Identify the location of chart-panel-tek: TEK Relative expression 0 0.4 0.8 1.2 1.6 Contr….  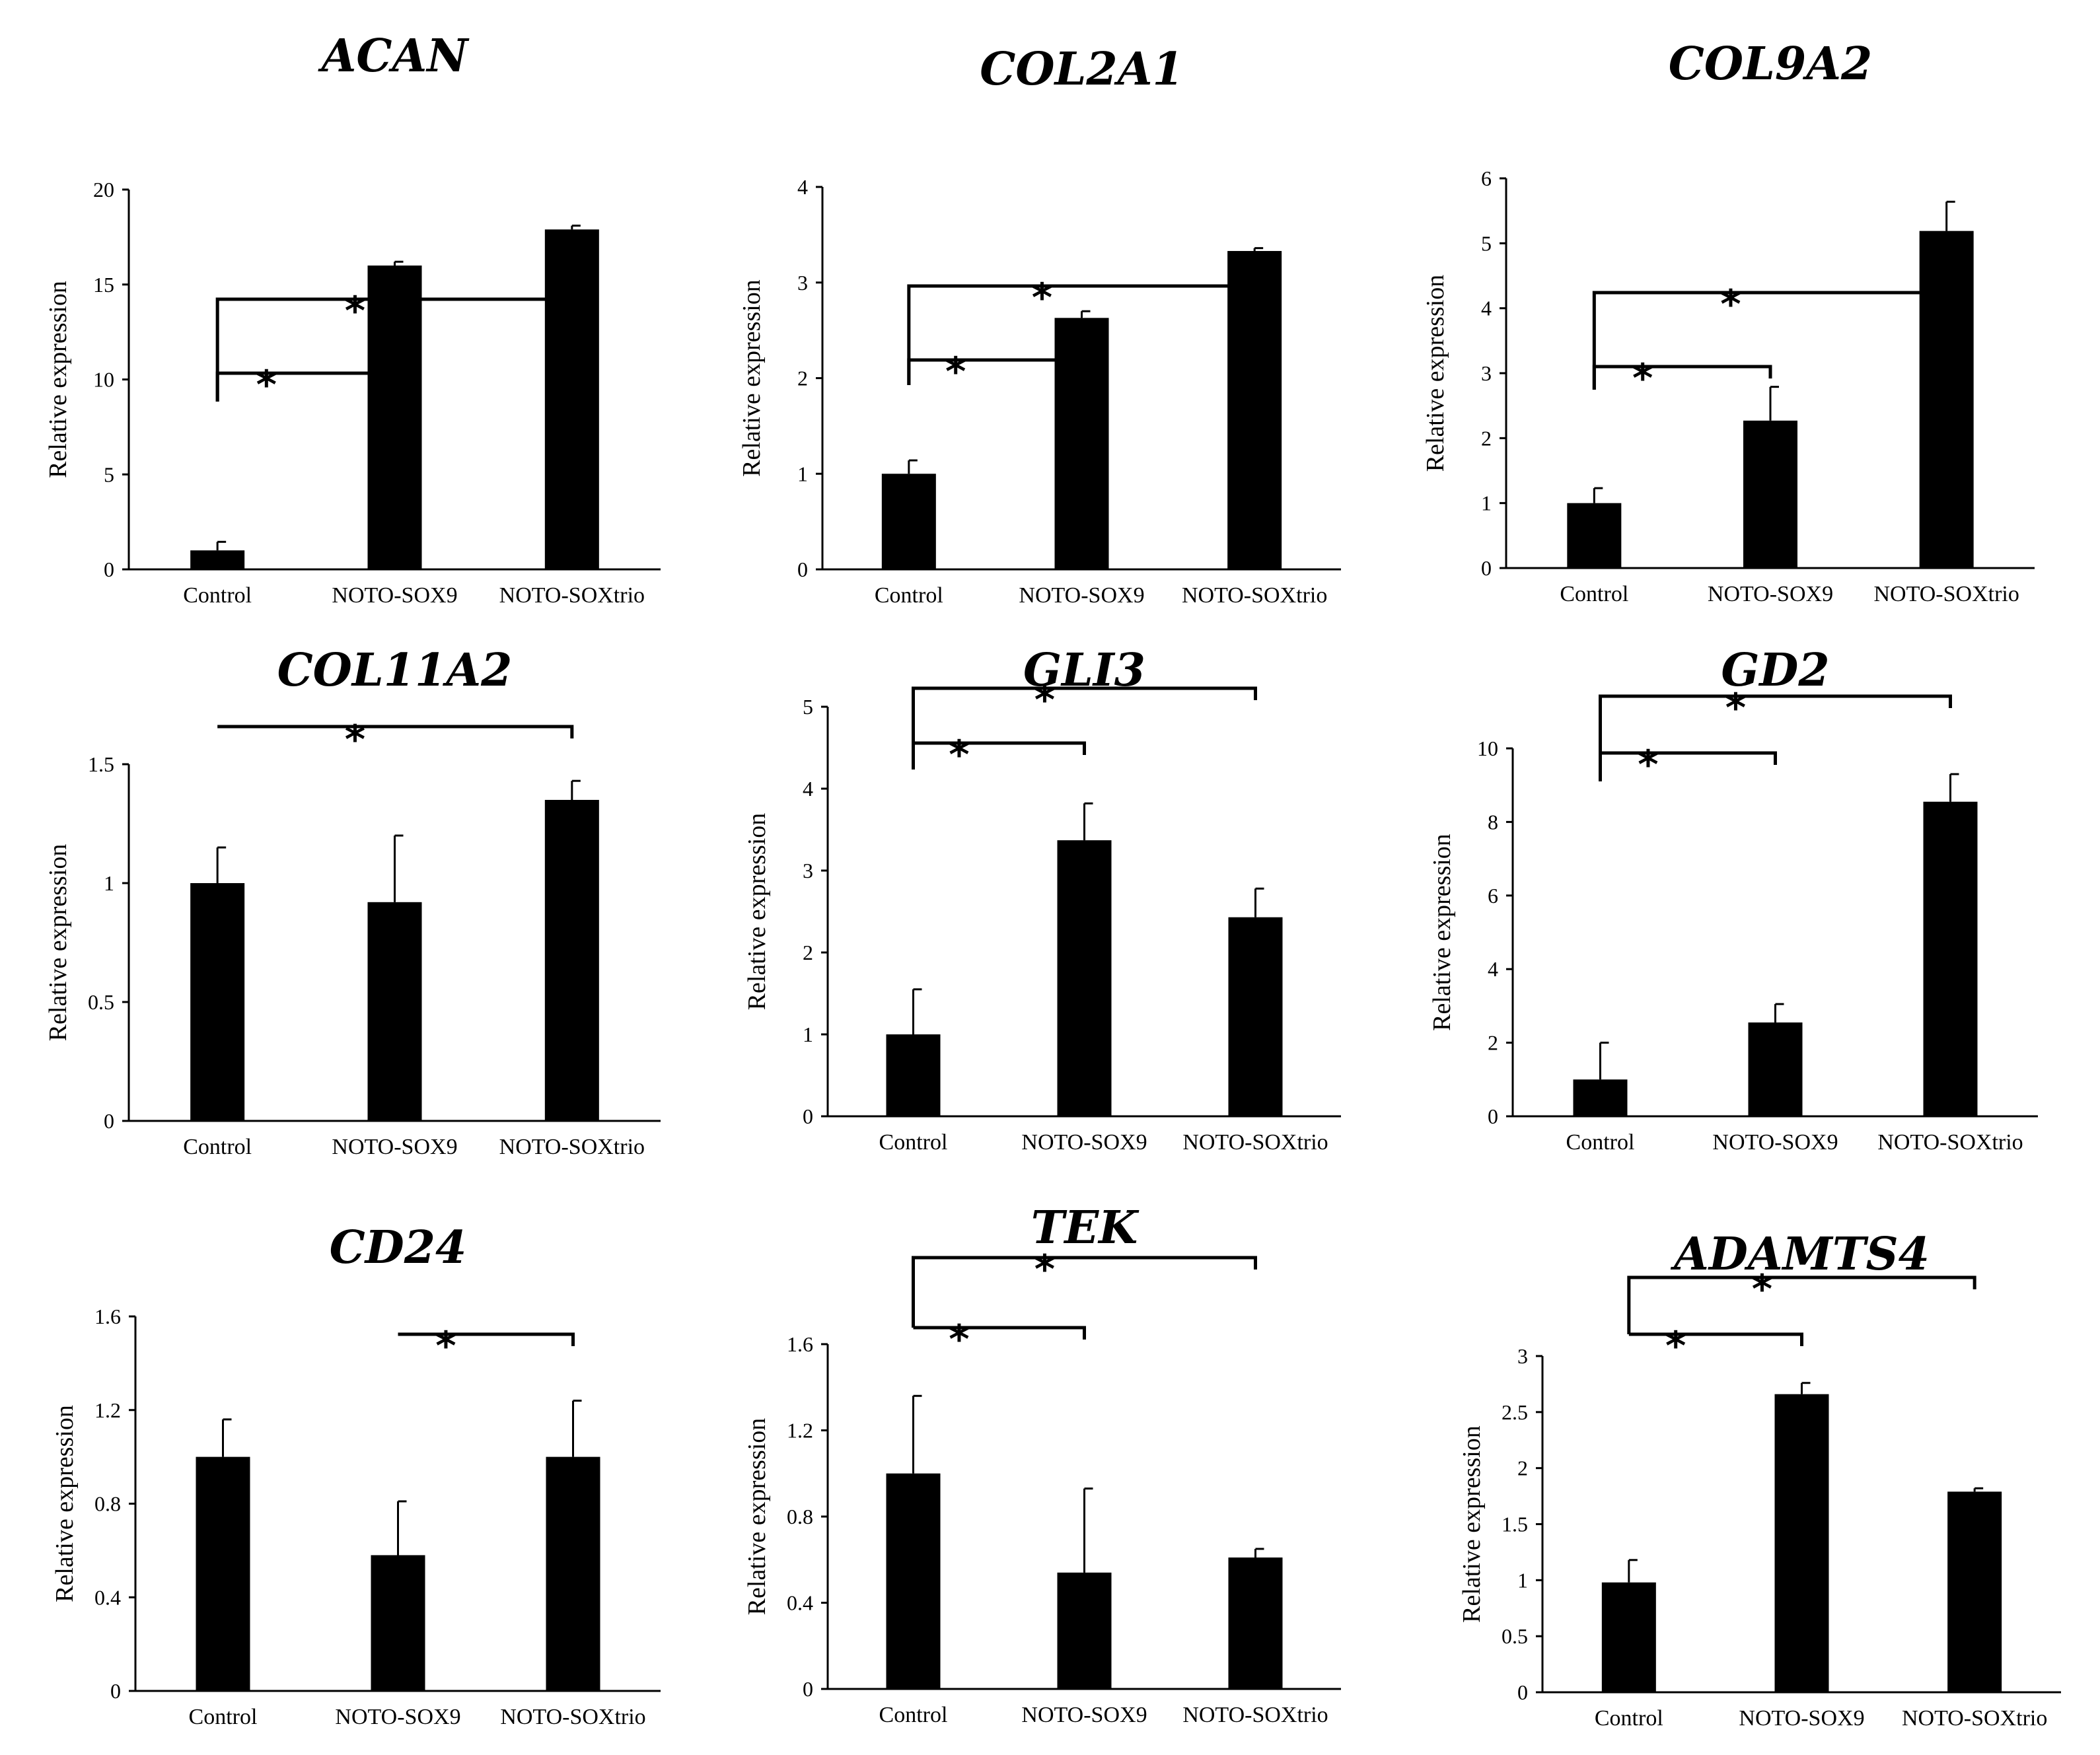
(1042, 1464).